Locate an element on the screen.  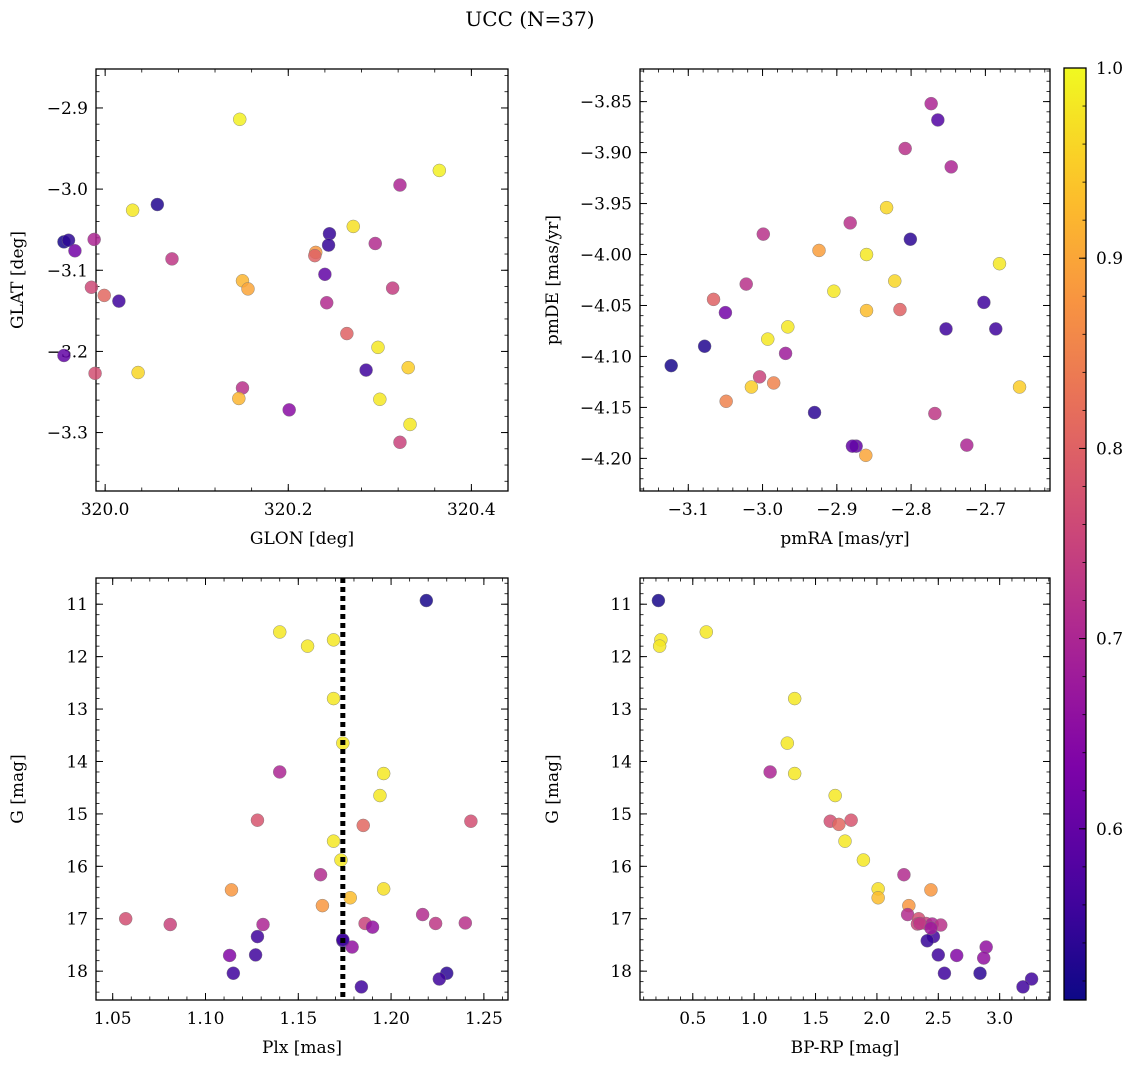
y-tick-label: 14 is located at coordinates (77, 762).